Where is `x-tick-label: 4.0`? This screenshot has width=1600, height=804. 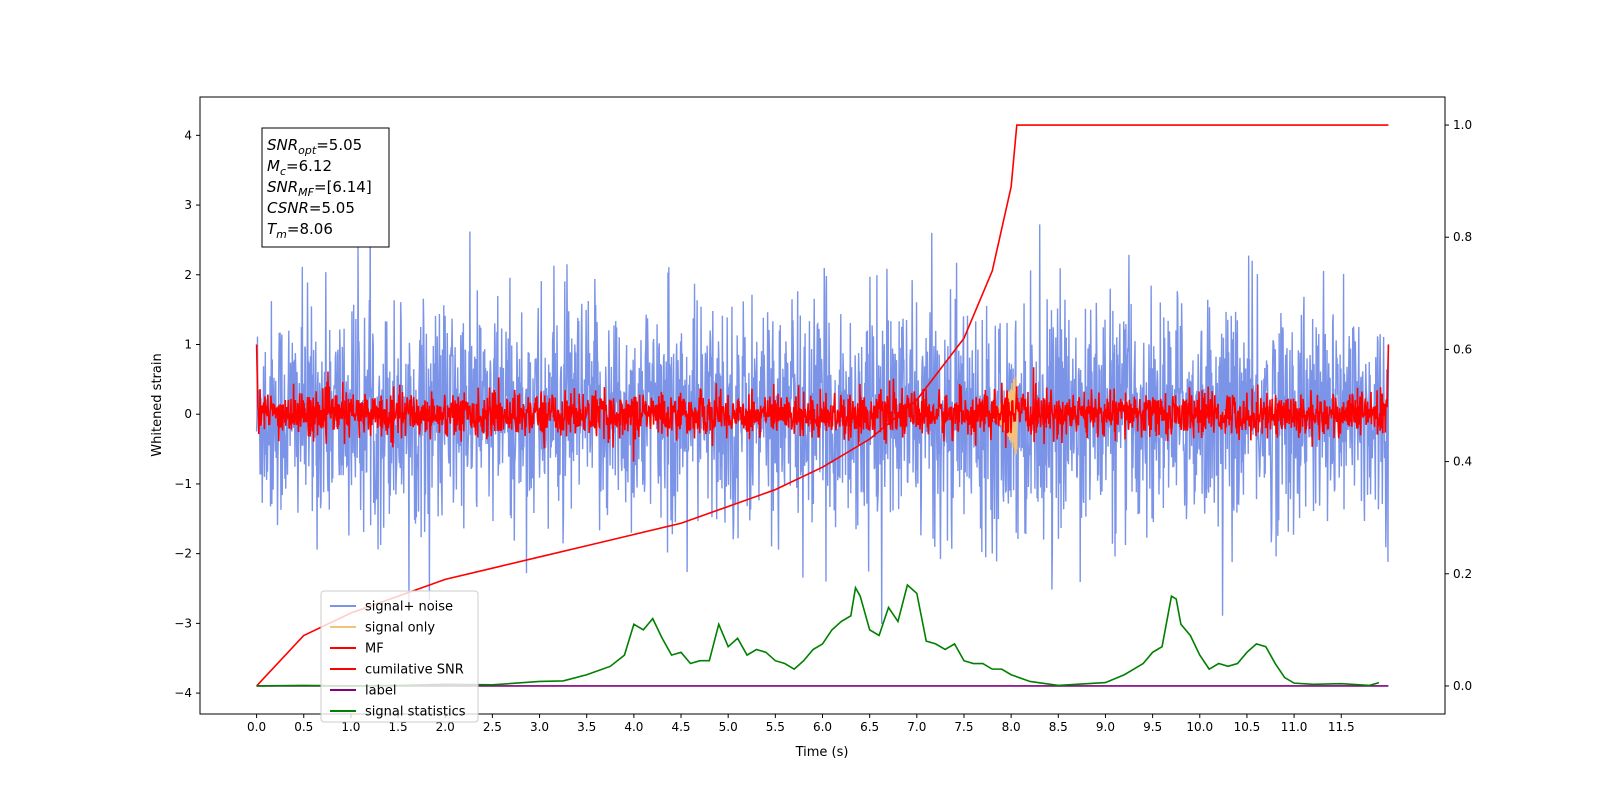
x-tick-label: 4.0 is located at coordinates (633, 727).